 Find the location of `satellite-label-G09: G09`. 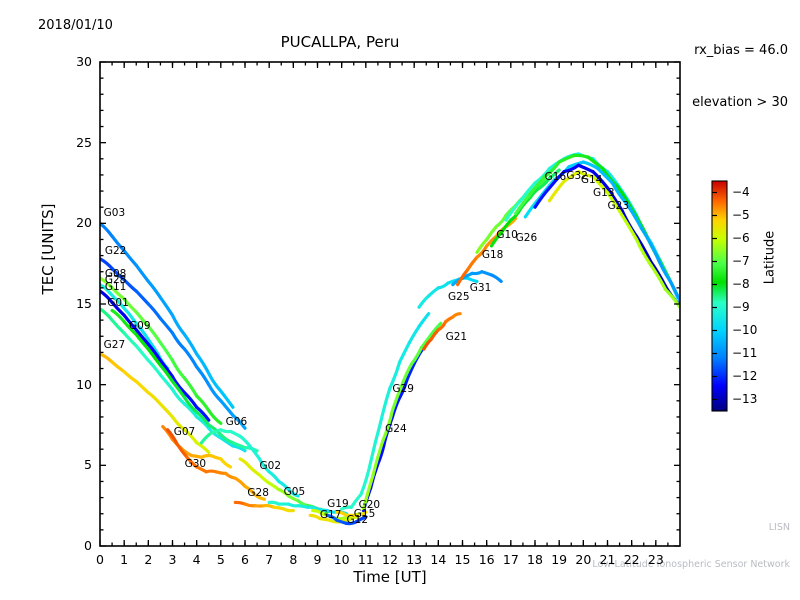

satellite-label-G09: G09 is located at coordinates (140, 325).